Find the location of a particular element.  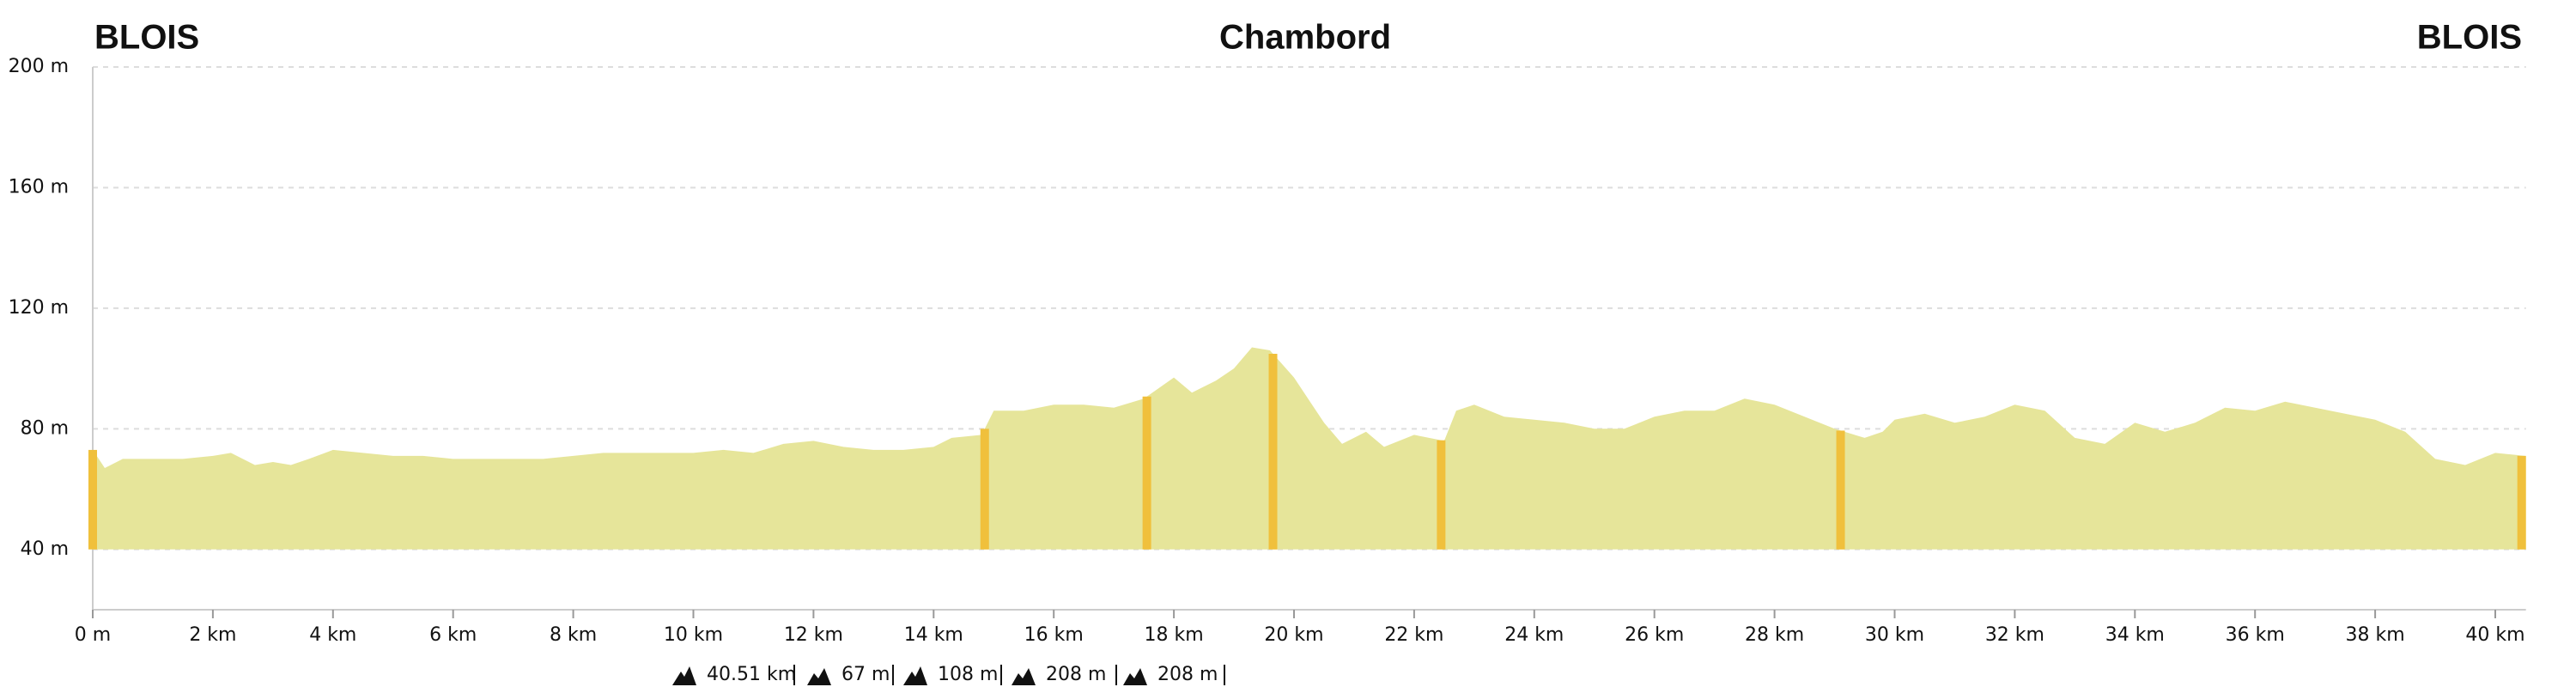

x-tick-label: 10 km is located at coordinates (693, 635).